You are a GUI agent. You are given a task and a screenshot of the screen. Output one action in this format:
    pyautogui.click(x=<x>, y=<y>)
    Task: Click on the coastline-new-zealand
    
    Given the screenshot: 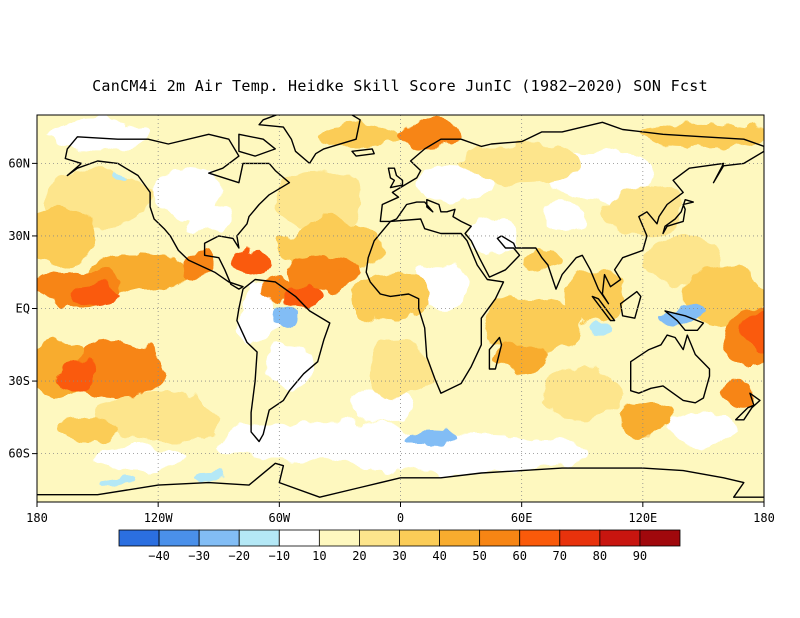 What is the action you would take?
    pyautogui.click(x=748, y=406)
    